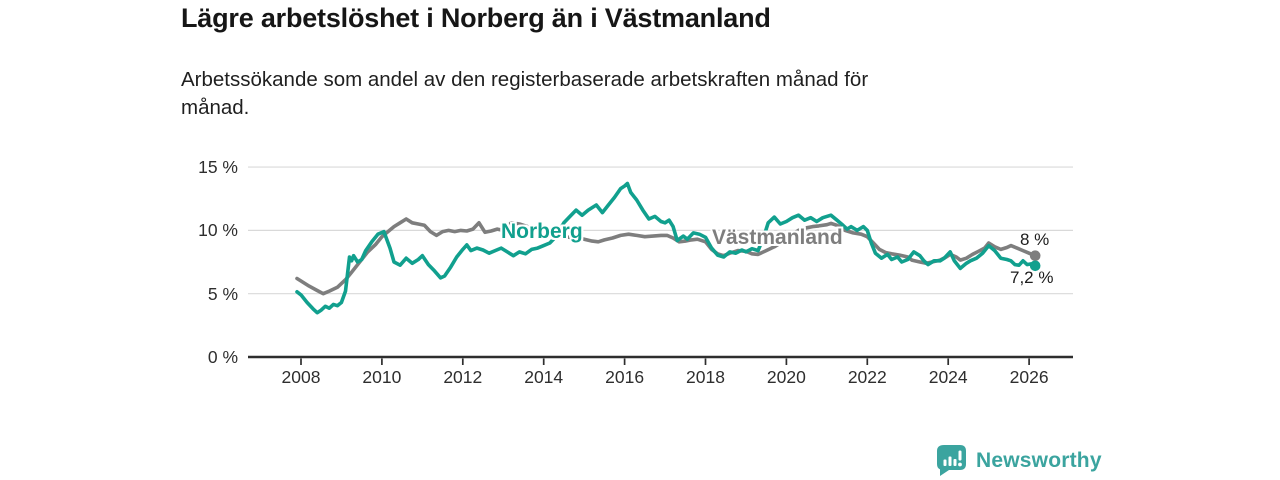  Describe the element at coordinates (1032, 277) in the screenshot. I see `end-value-norberg: 7,2 %` at that location.